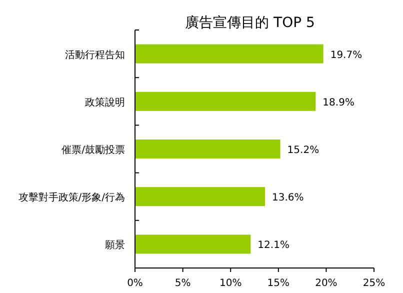 This screenshot has width=403, height=293. What do you see at coordinates (346, 55) in the screenshot?
I see `data-label: 19.7%` at bounding box center [346, 55].